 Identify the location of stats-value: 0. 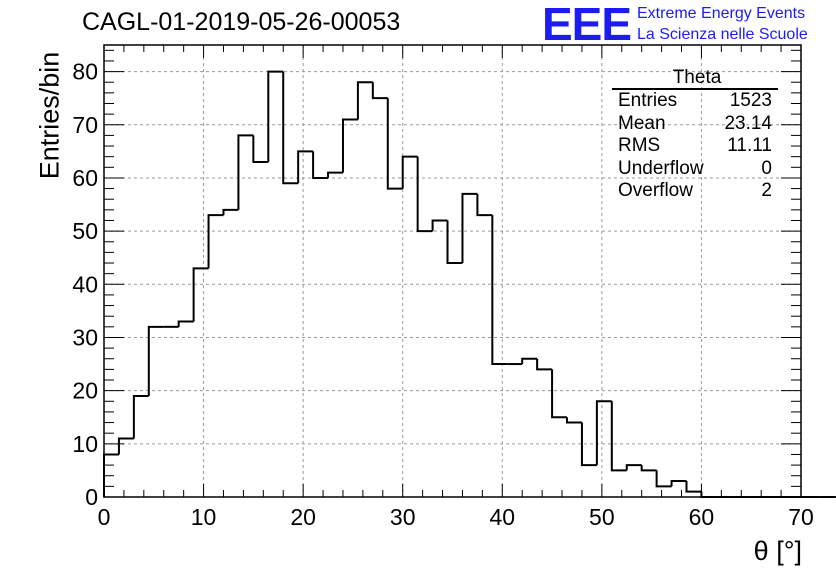
(766, 168).